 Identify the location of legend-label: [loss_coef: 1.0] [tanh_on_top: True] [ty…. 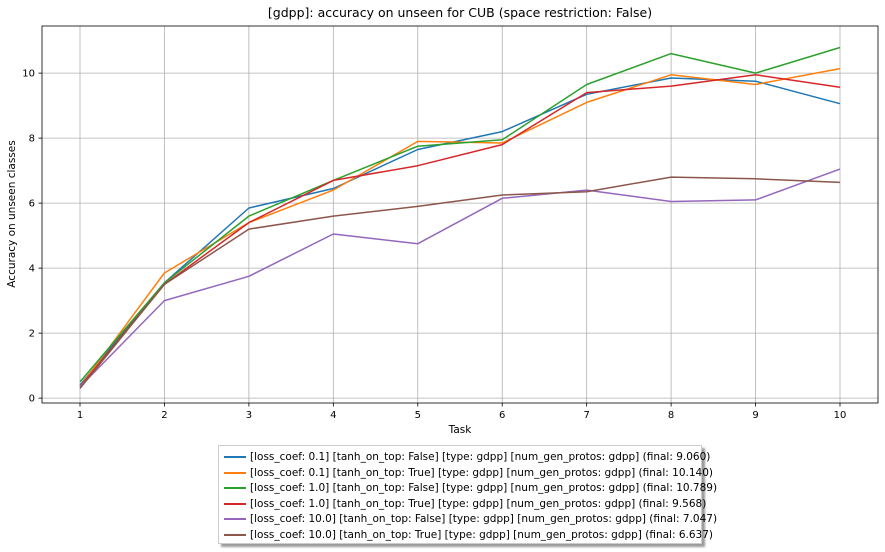
(478, 503).